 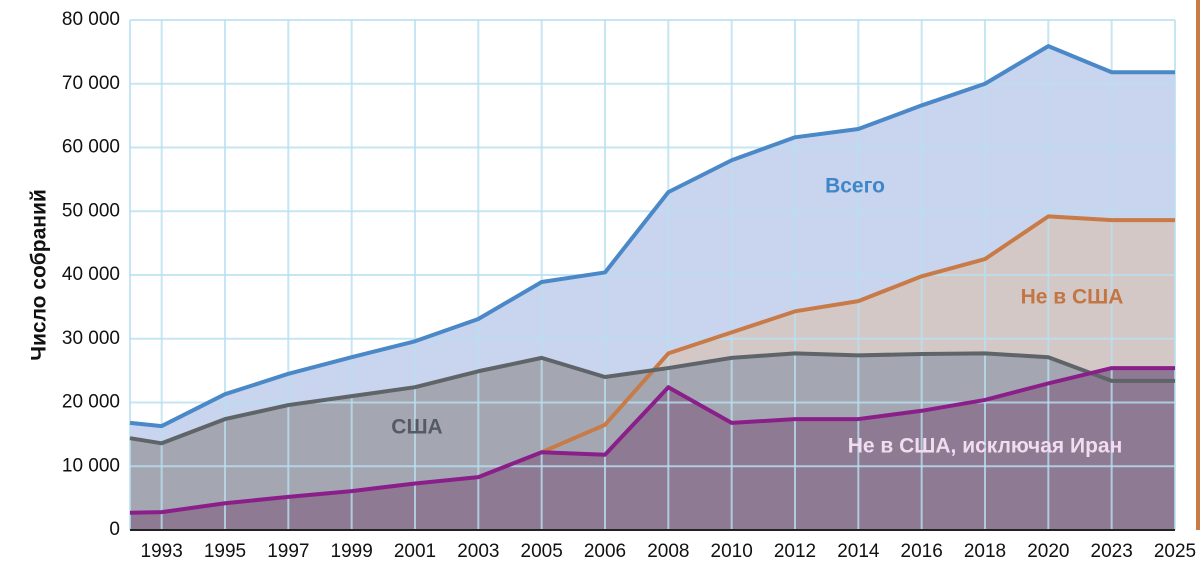 I want to click on y-tick-label: 70 000, so click(x=91, y=83).